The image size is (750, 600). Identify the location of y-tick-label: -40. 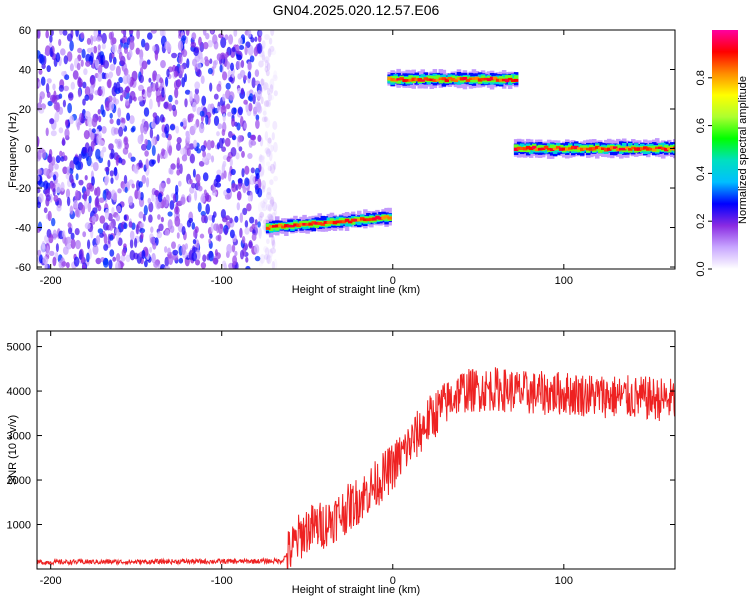
(23, 229).